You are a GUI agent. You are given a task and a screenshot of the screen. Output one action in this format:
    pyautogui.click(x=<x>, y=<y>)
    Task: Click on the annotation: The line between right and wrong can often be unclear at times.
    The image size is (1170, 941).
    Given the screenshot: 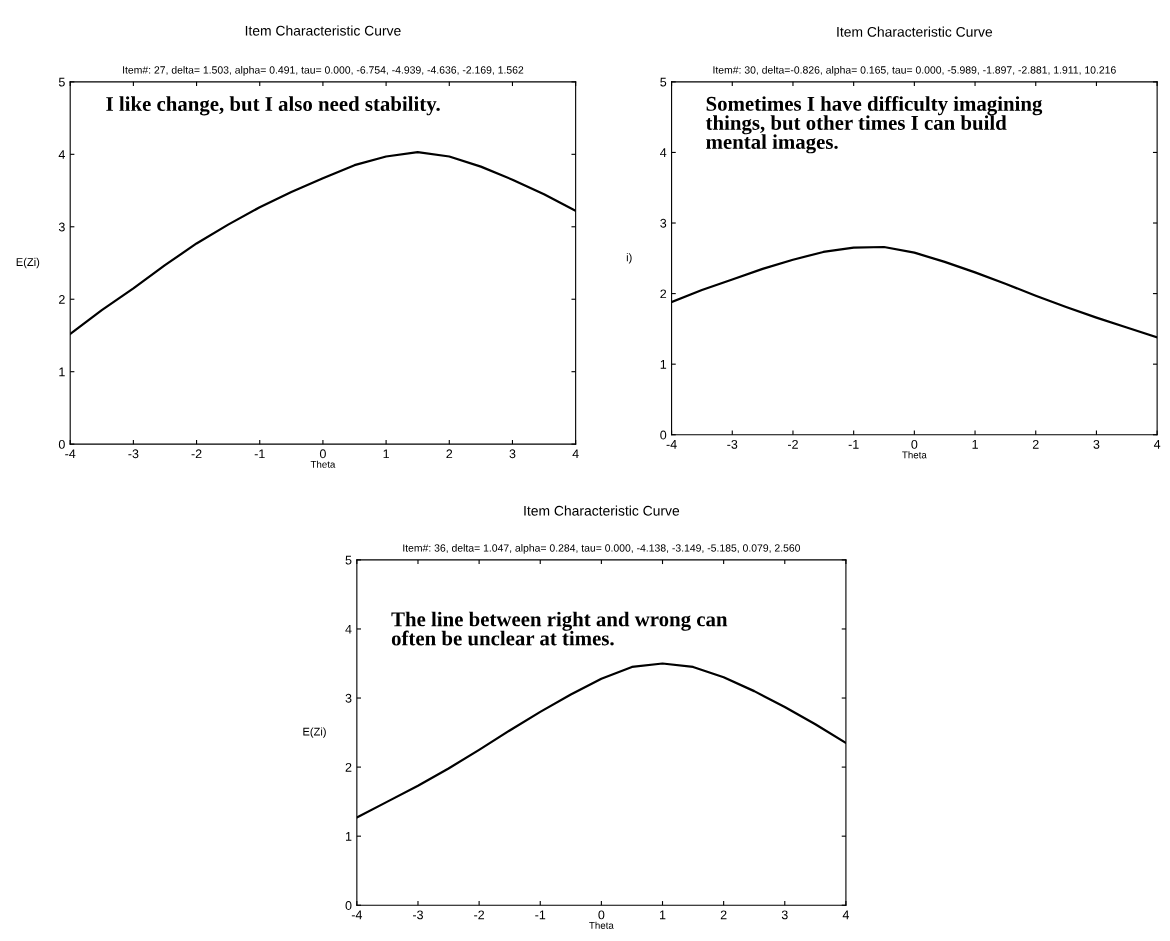 What is the action you would take?
    pyautogui.click(x=559, y=628)
    